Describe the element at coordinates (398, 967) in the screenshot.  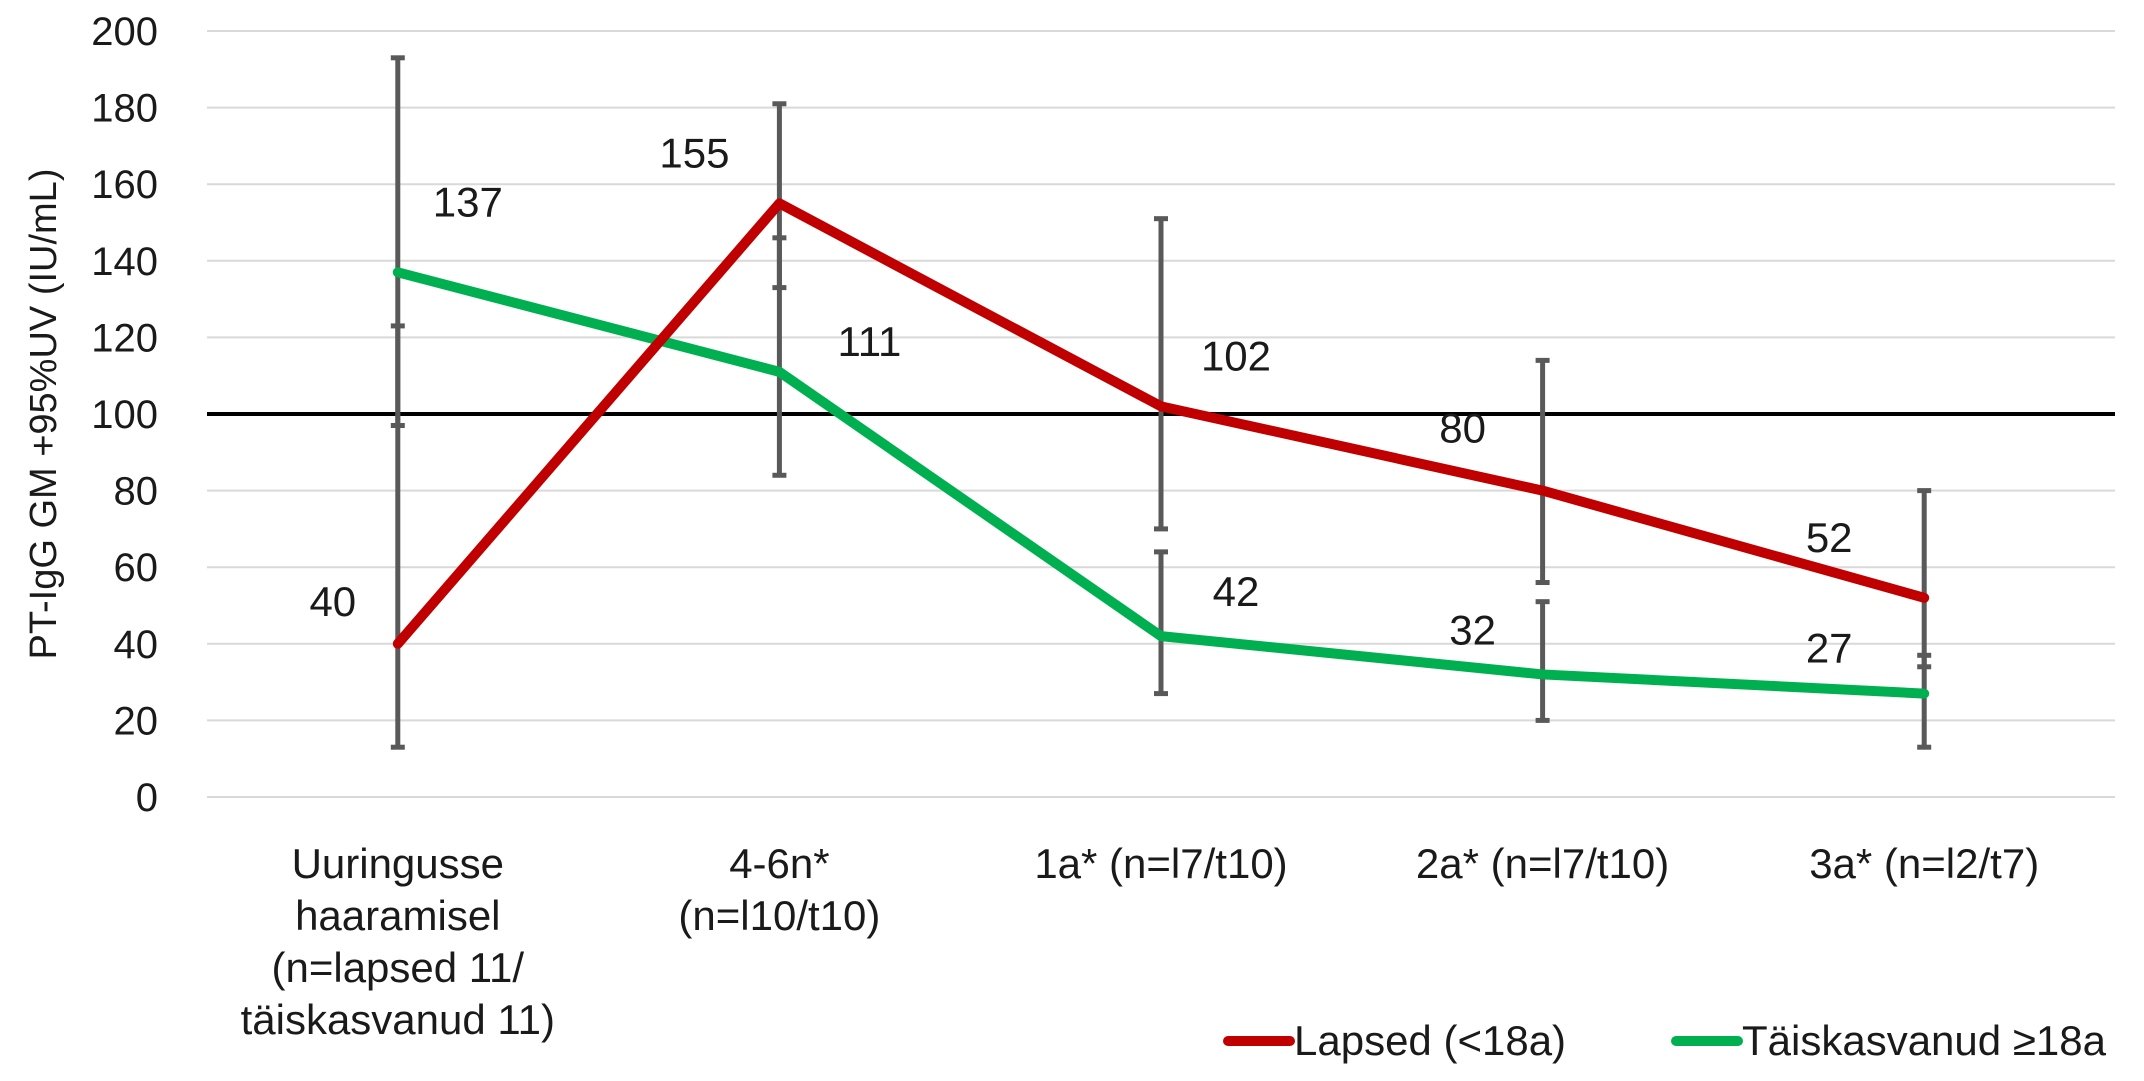
I see `x-category-line: (n=lapsed 11/` at that location.